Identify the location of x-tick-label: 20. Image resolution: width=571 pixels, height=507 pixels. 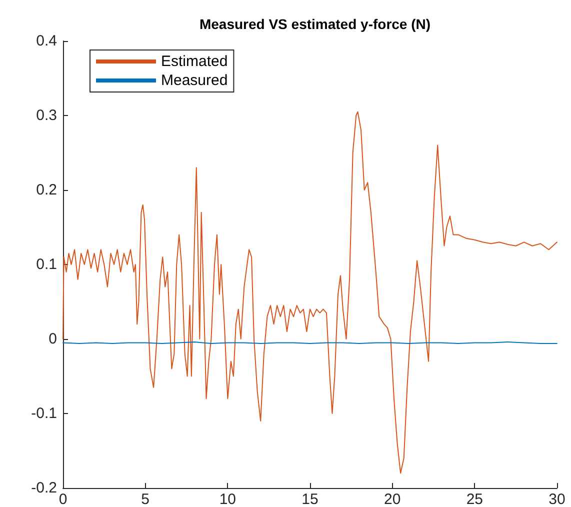
(392, 499).